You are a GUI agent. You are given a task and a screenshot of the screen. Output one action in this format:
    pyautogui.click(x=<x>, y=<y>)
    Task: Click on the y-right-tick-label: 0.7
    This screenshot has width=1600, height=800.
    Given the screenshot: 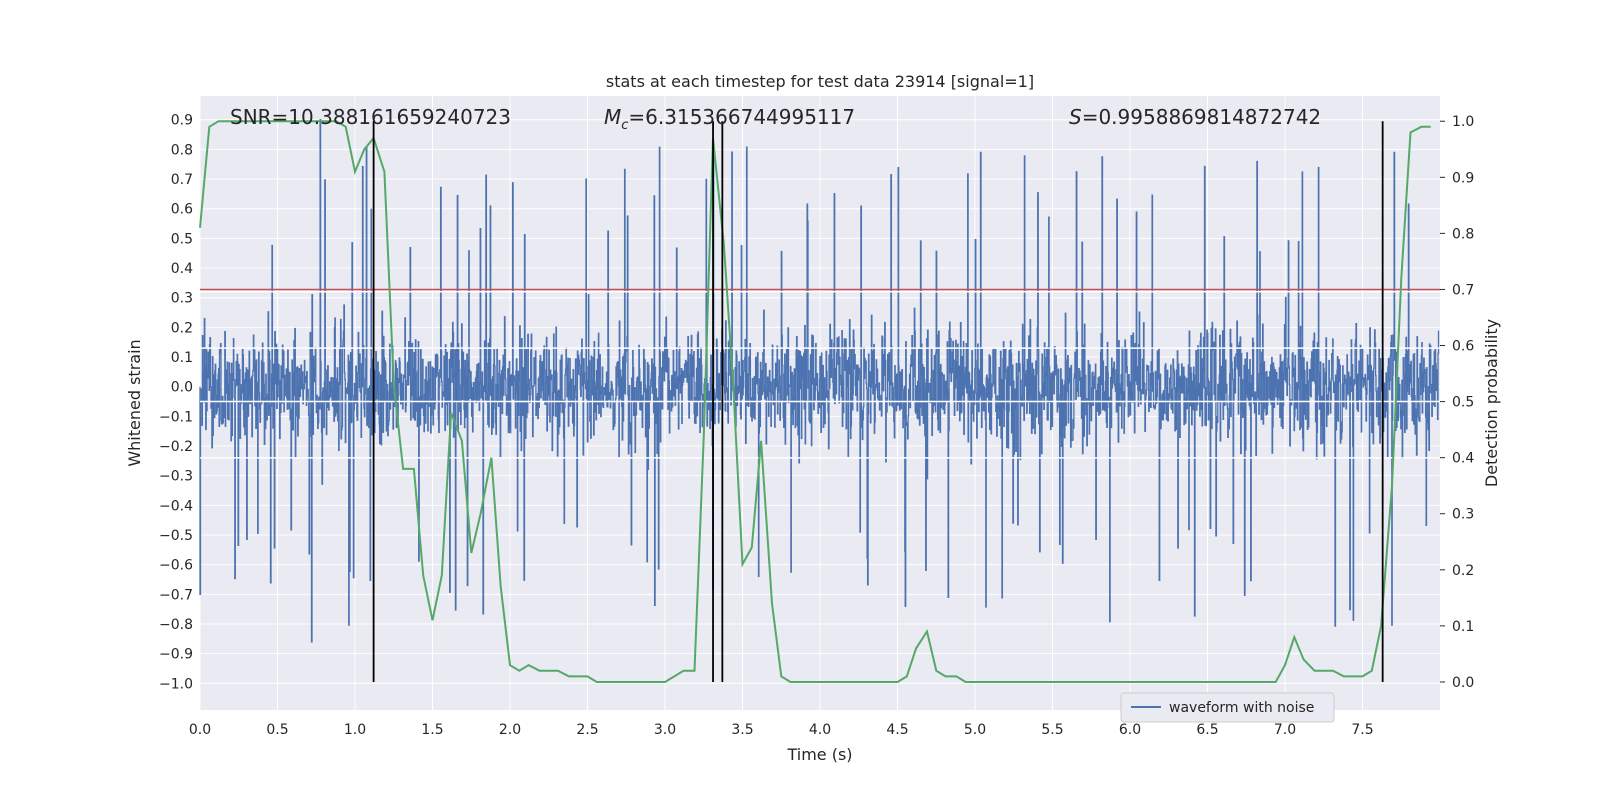 What is the action you would take?
    pyautogui.click(x=1463, y=290)
    